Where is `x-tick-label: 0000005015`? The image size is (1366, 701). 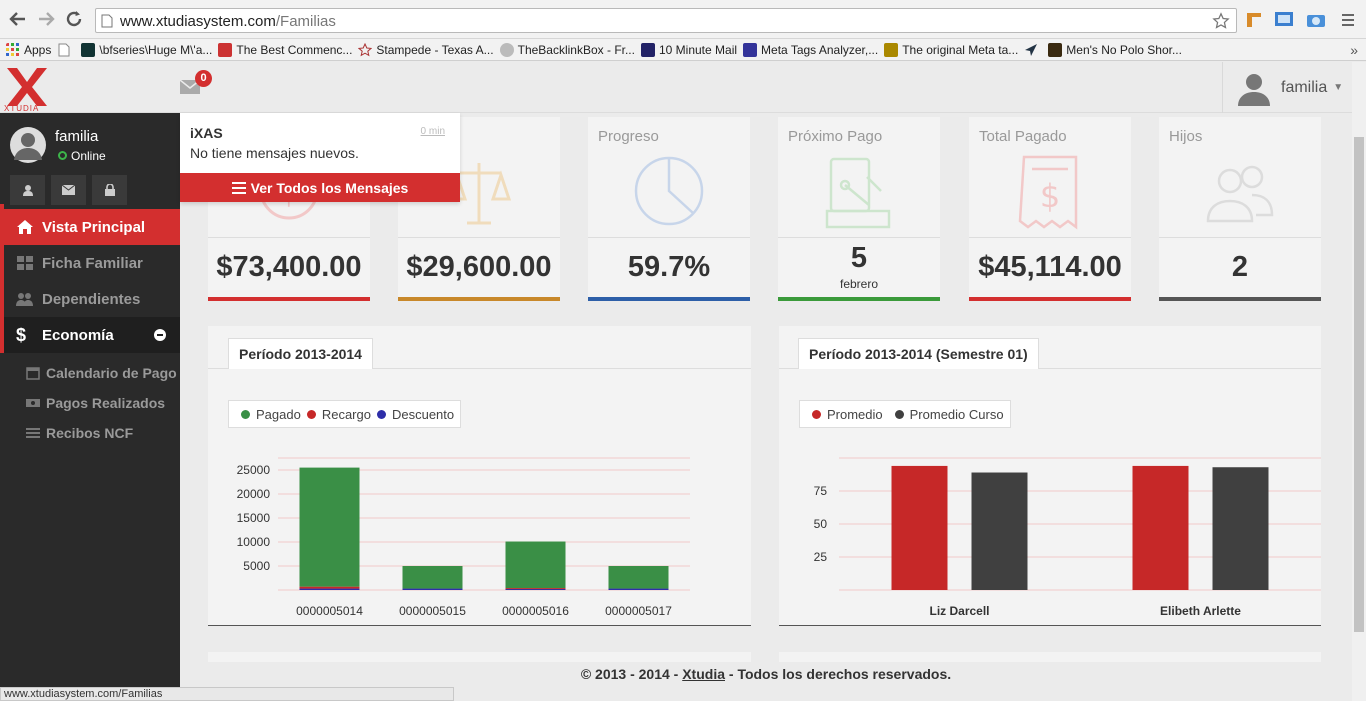 x-tick-label: 0000005015 is located at coordinates (432, 611).